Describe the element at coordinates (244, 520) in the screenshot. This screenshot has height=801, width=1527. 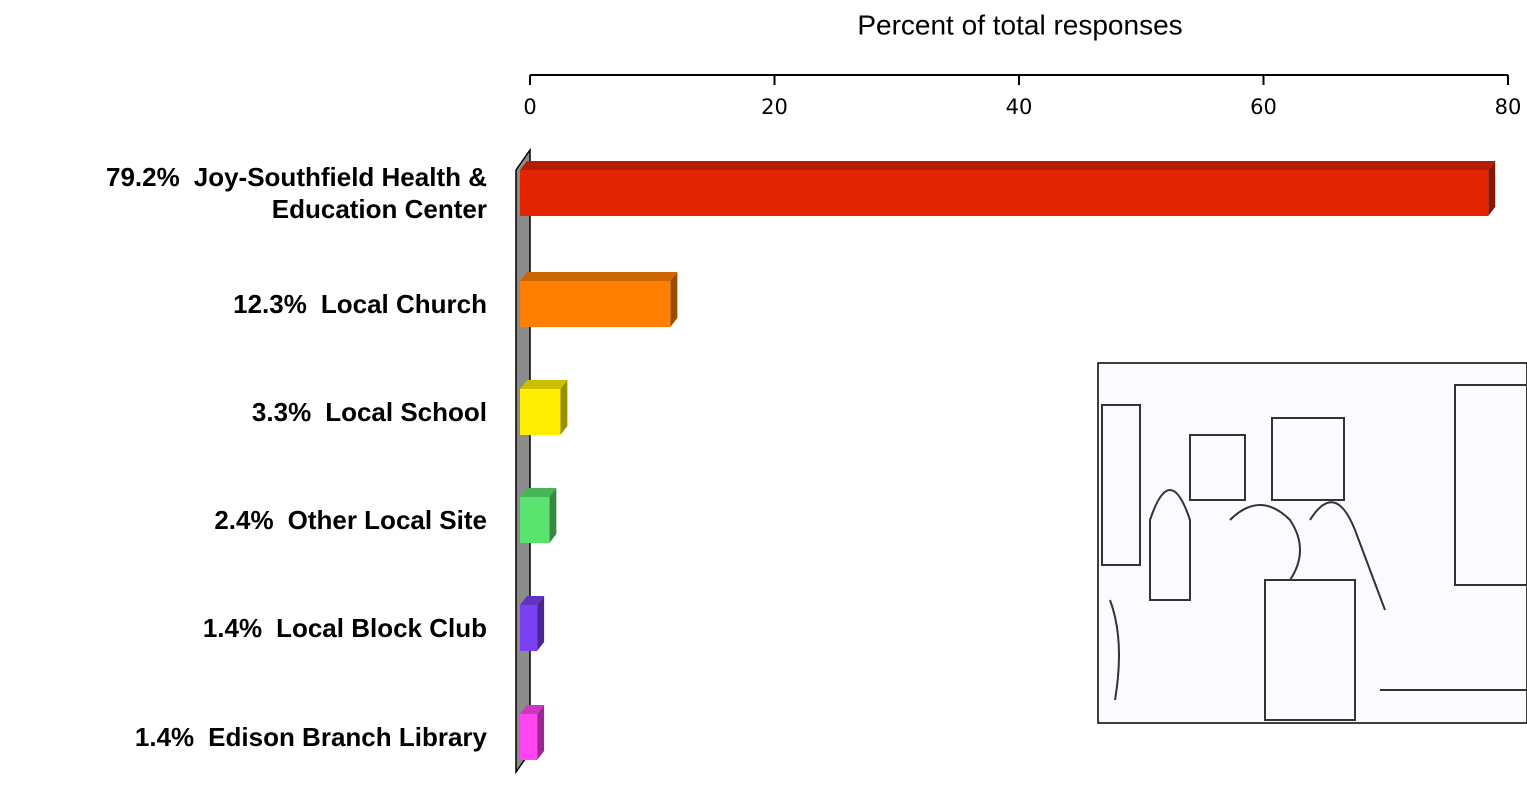
I see `value-label: 2.4%` at that location.